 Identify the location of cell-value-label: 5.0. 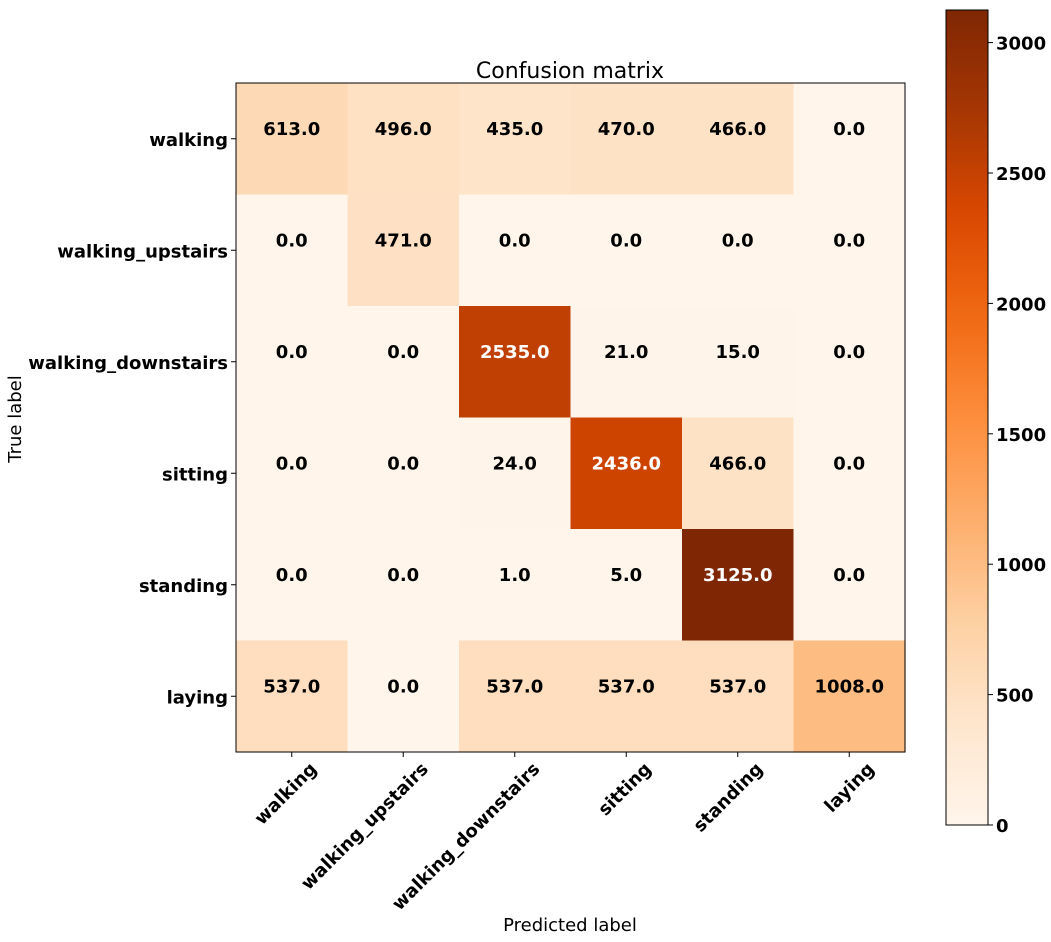
(626, 575).